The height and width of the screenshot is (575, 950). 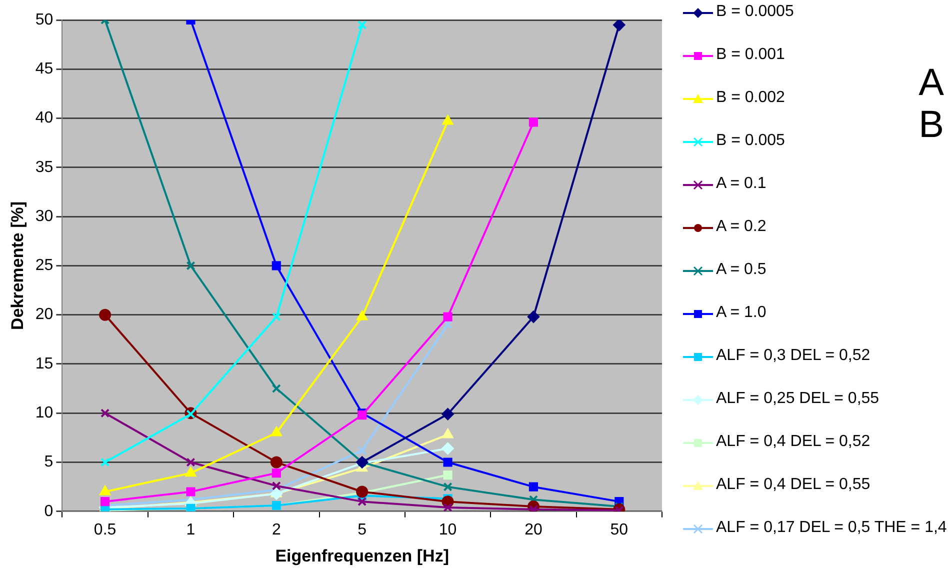 I want to click on legend-label: A = 0.1, so click(x=741, y=183).